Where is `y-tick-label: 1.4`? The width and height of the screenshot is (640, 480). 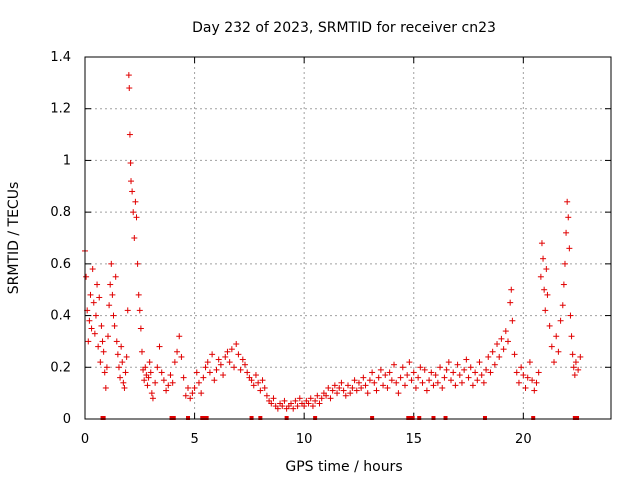
y-tick-label: 1.4 is located at coordinates (60, 57).